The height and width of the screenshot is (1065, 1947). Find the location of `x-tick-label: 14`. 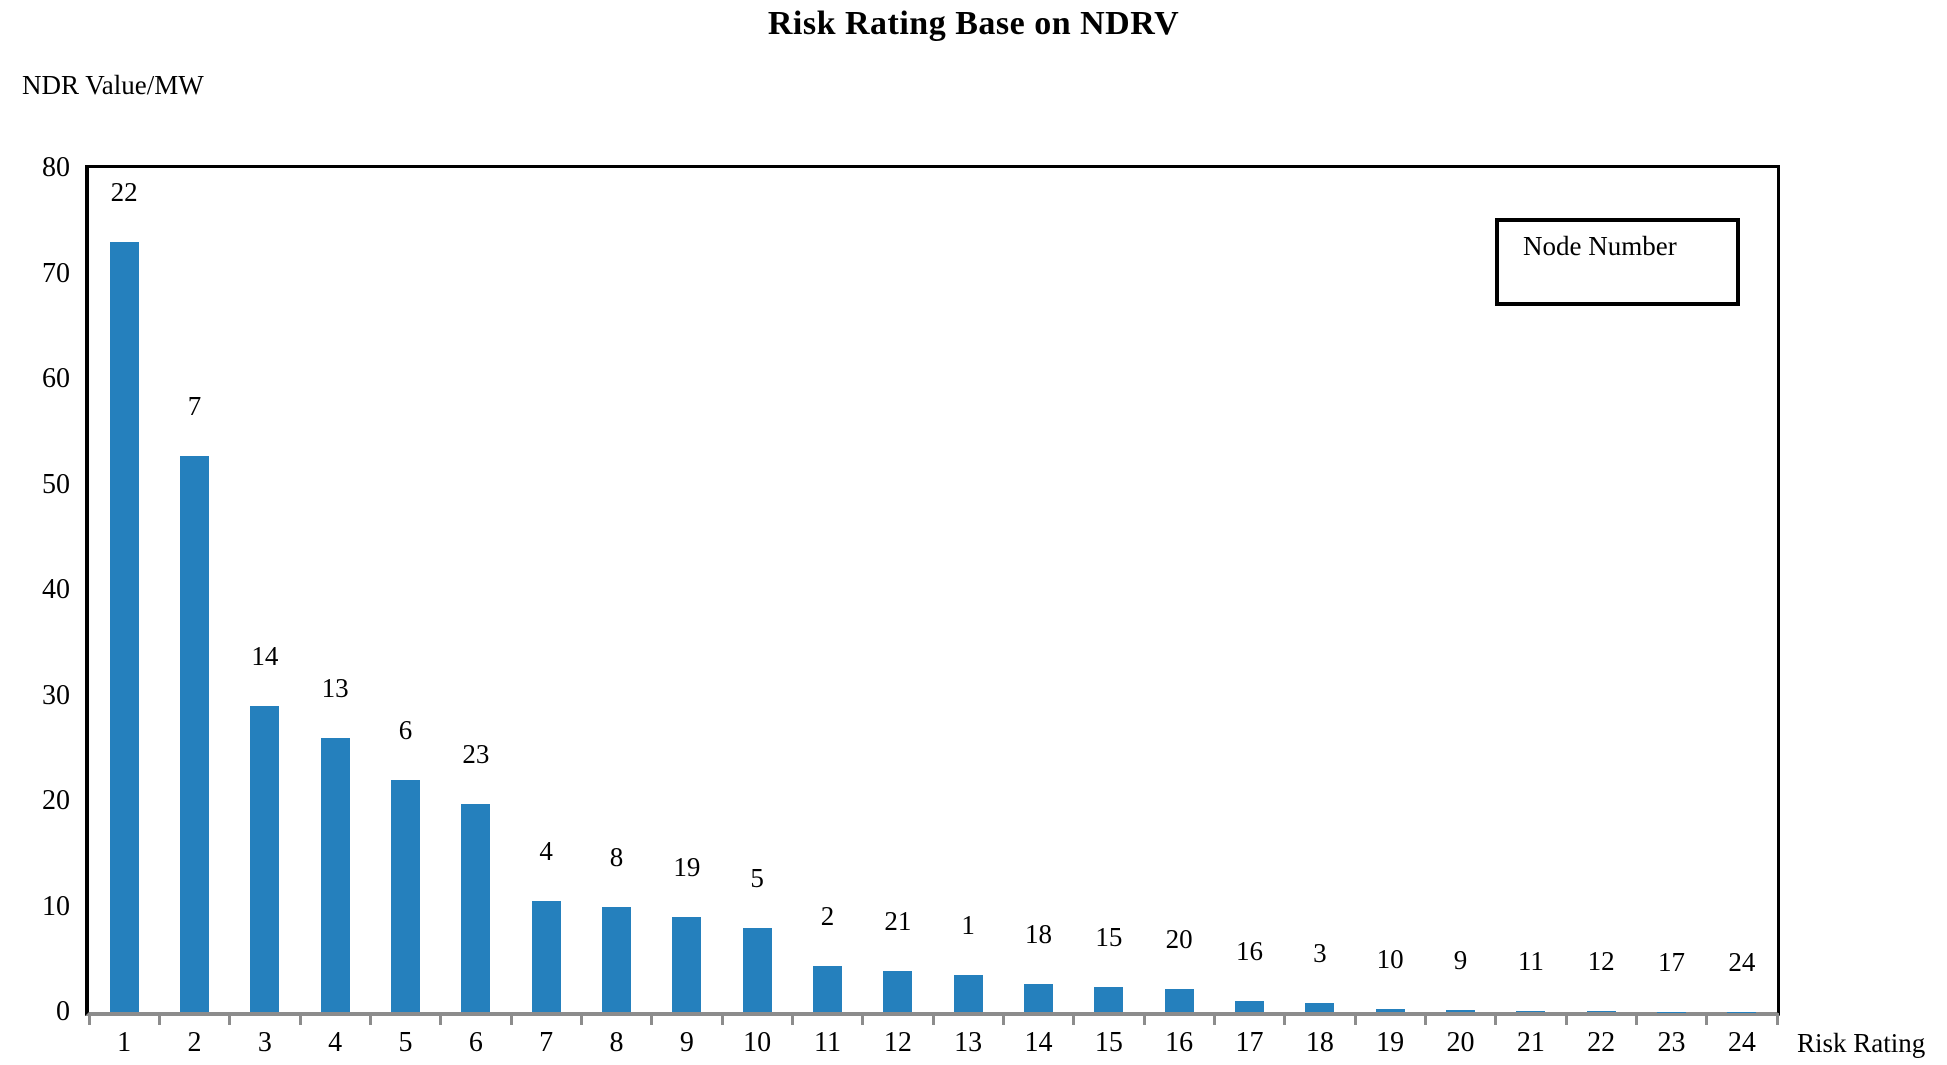

x-tick-label: 14 is located at coordinates (1038, 1042).